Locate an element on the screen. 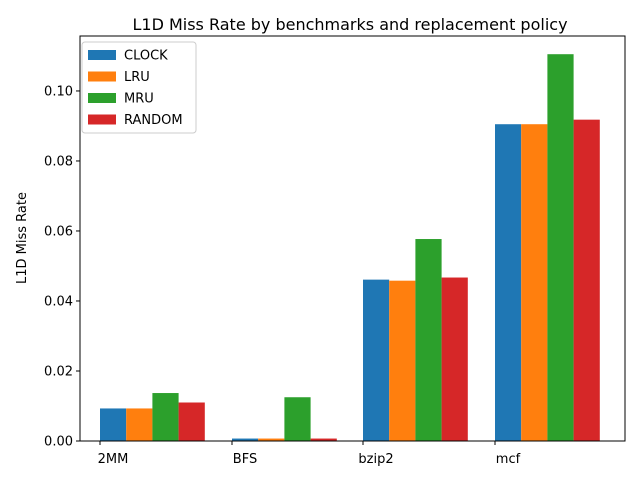  bar-clock-bzip2 is located at coordinates (376, 360).